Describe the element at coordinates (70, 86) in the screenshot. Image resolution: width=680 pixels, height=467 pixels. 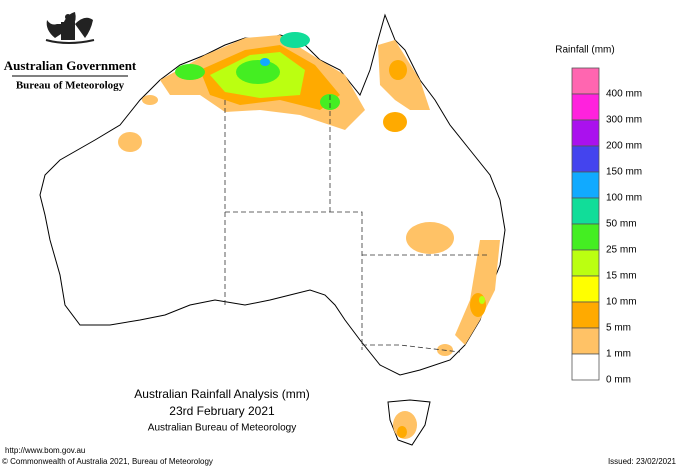
I see `agency-name: Bureau of Meteorology` at that location.